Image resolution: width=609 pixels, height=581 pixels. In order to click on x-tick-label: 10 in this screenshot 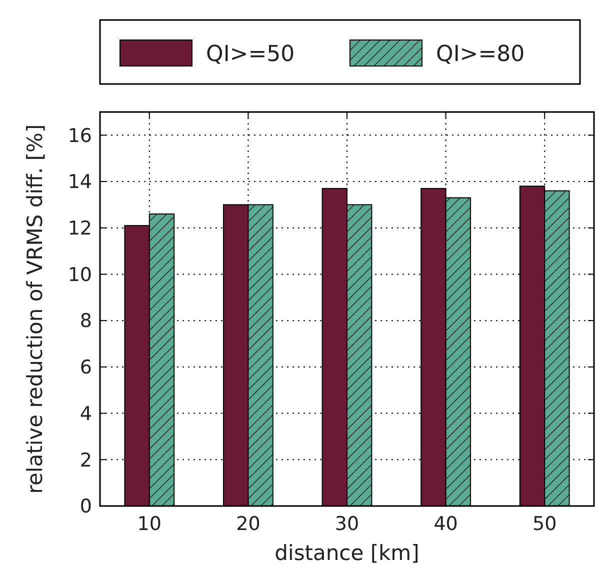, I will do `click(149, 524)`.